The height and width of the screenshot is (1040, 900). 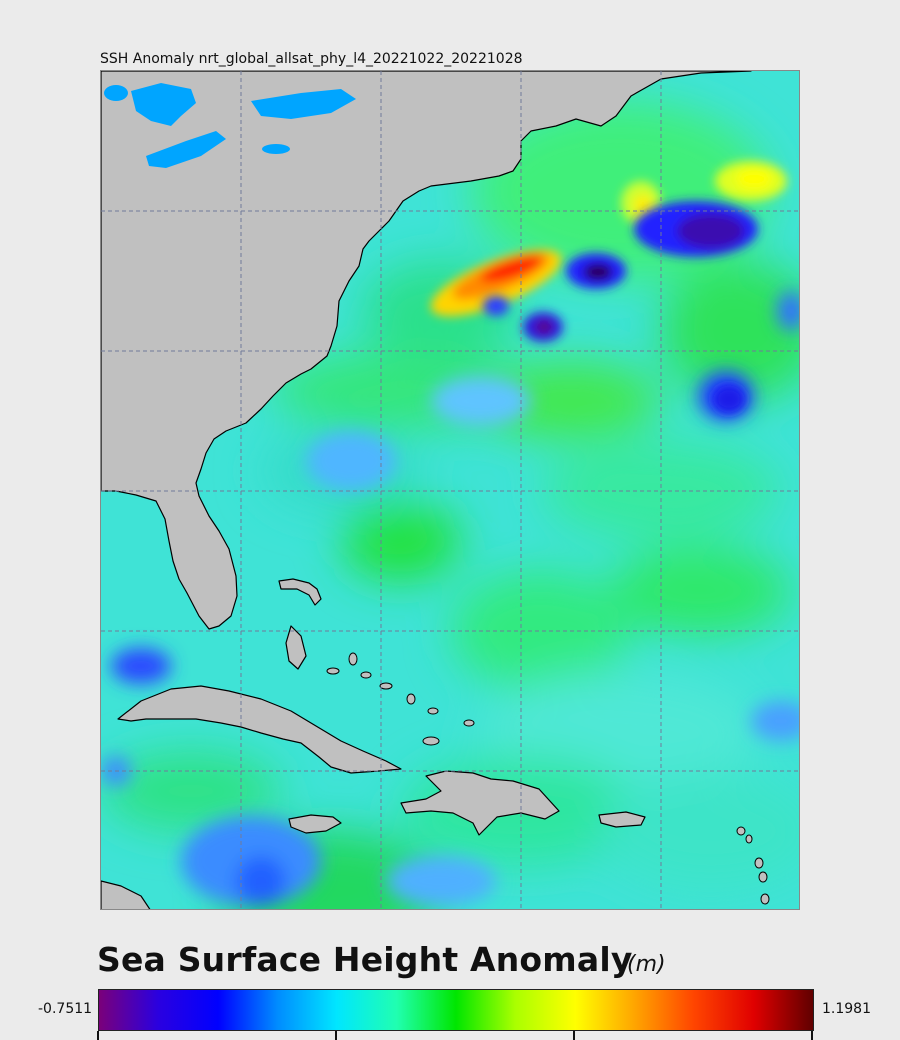 What do you see at coordinates (230, 125) in the screenshot?
I see `great-lakes` at bounding box center [230, 125].